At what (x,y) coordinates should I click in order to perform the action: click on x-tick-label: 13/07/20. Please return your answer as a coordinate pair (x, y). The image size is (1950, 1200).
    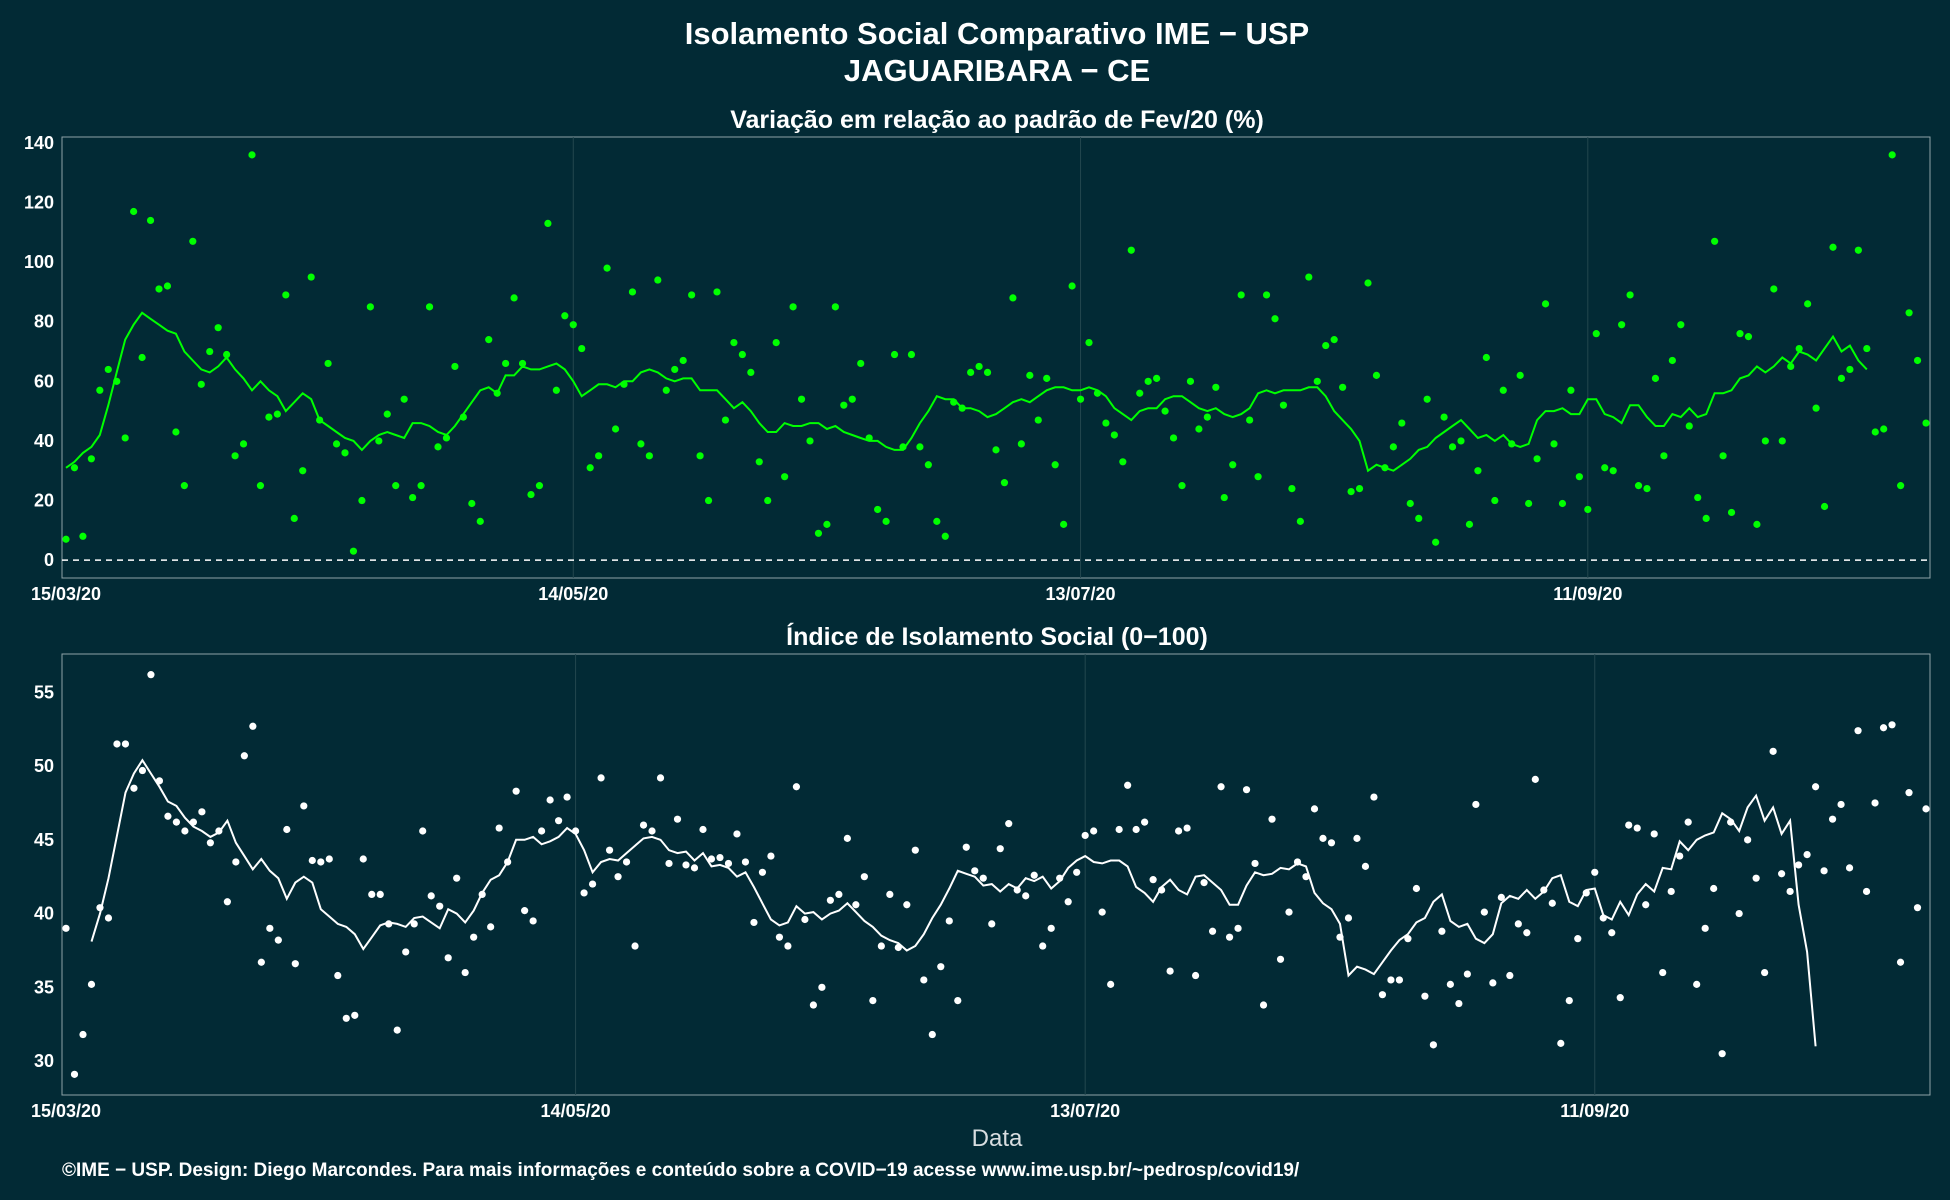
    Looking at the image, I should click on (1081, 594).